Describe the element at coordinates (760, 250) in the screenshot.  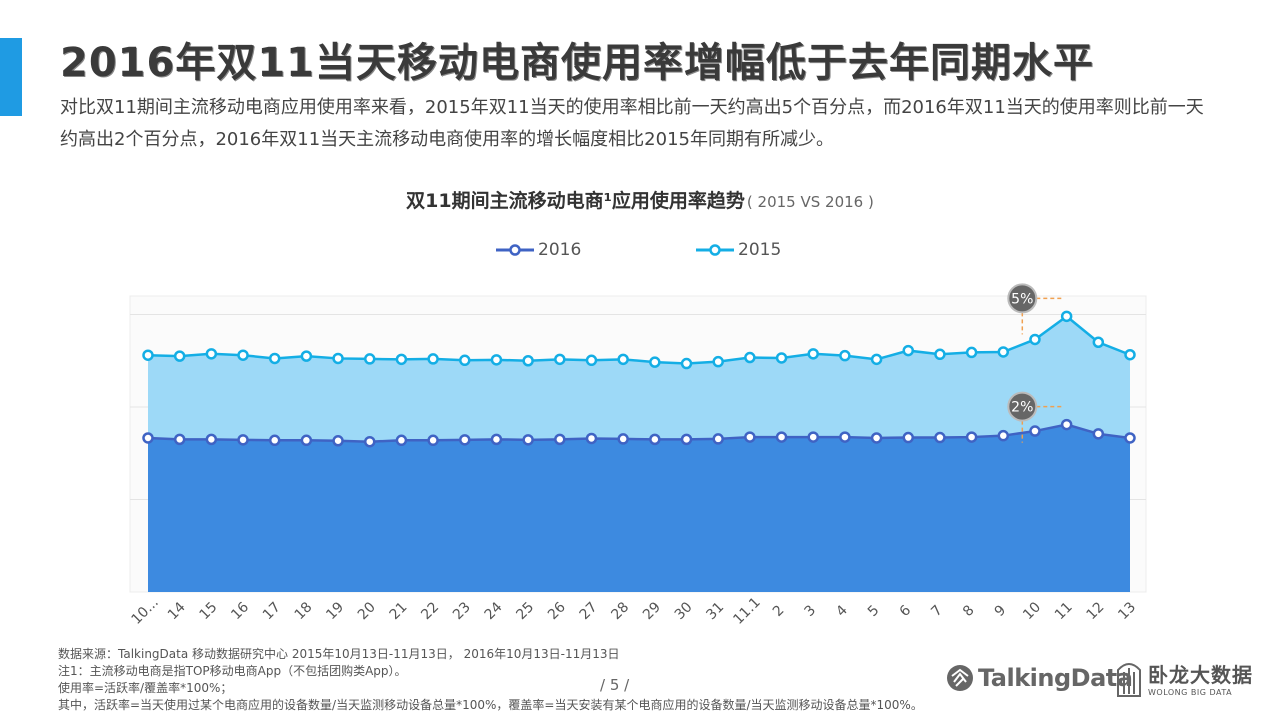
I see `legend-label-2015: 2015` at that location.